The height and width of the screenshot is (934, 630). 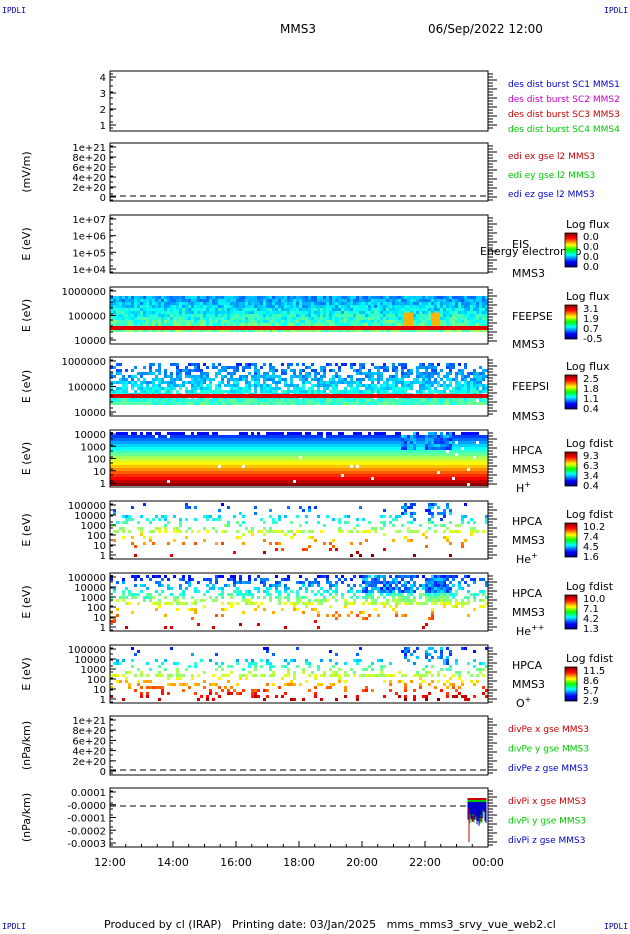 I want to click on y-tick-label: 1e+07, so click(x=89, y=220).